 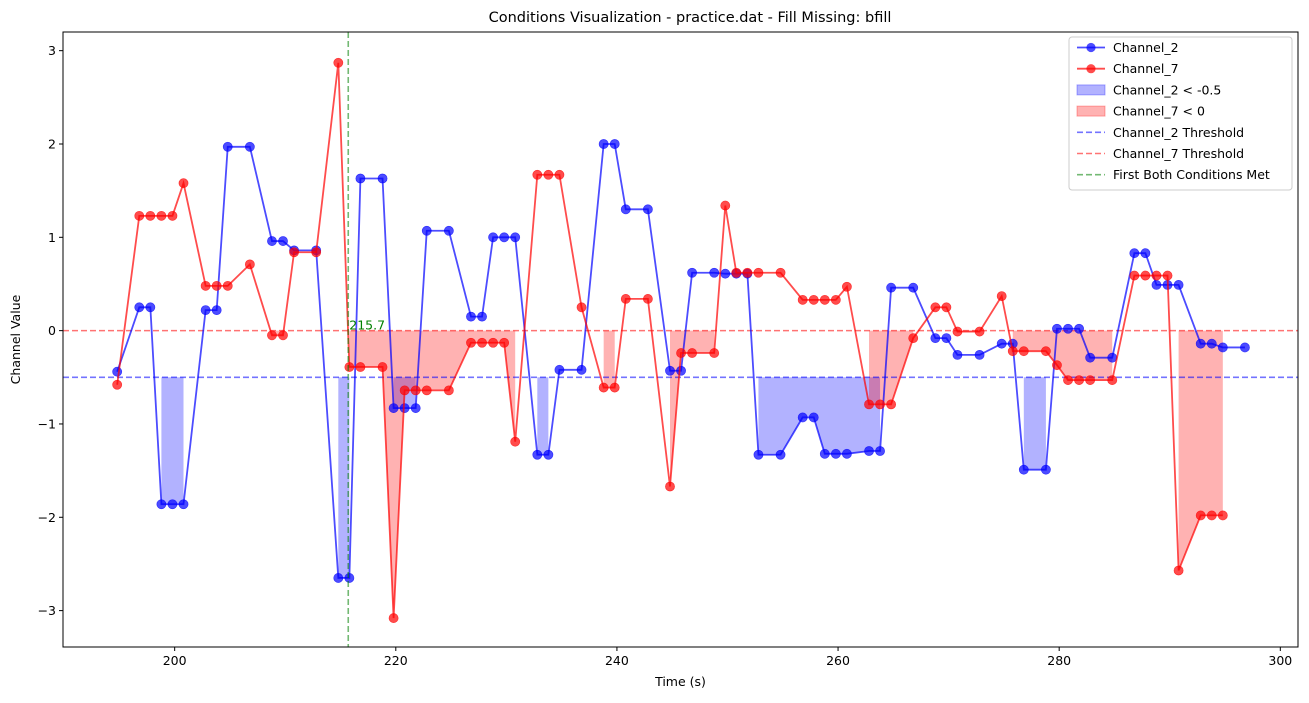 I want to click on y-tick-label: 3, so click(x=52, y=50).